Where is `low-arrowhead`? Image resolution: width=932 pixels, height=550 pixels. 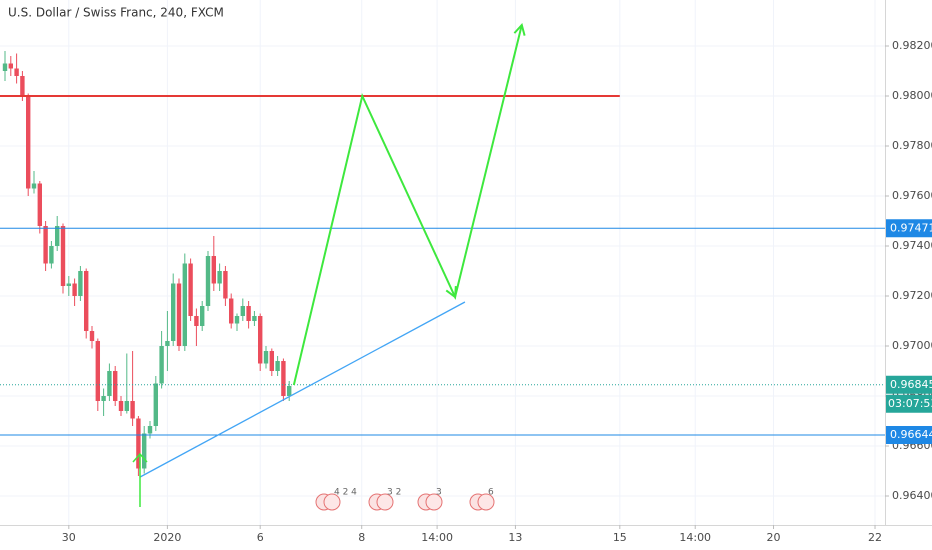 low-arrowhead is located at coordinates (140, 457).